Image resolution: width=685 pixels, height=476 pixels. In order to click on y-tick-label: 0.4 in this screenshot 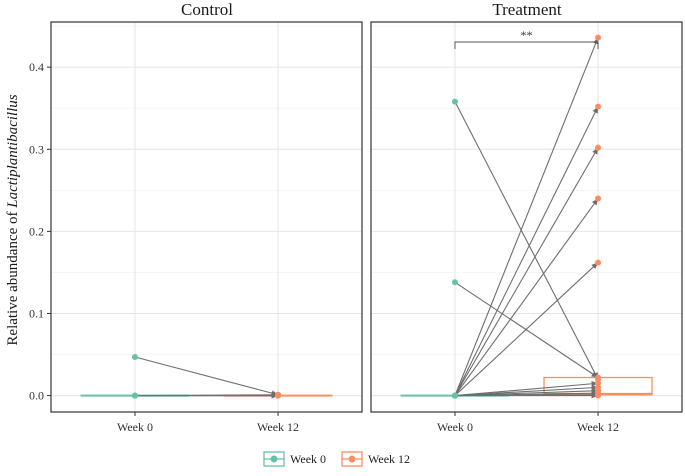, I will do `click(36, 67)`.